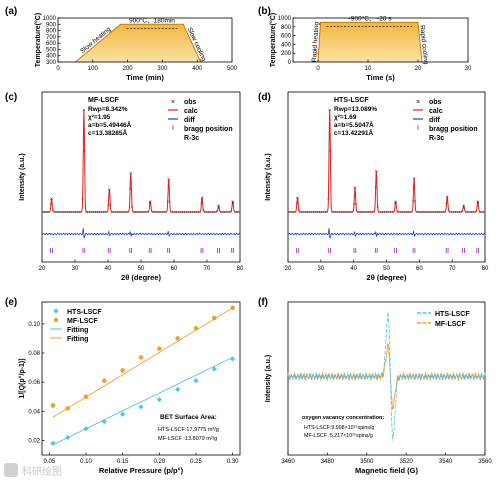 This screenshot has height=483, width=500. I want to click on panel-label: (d), so click(264, 97).